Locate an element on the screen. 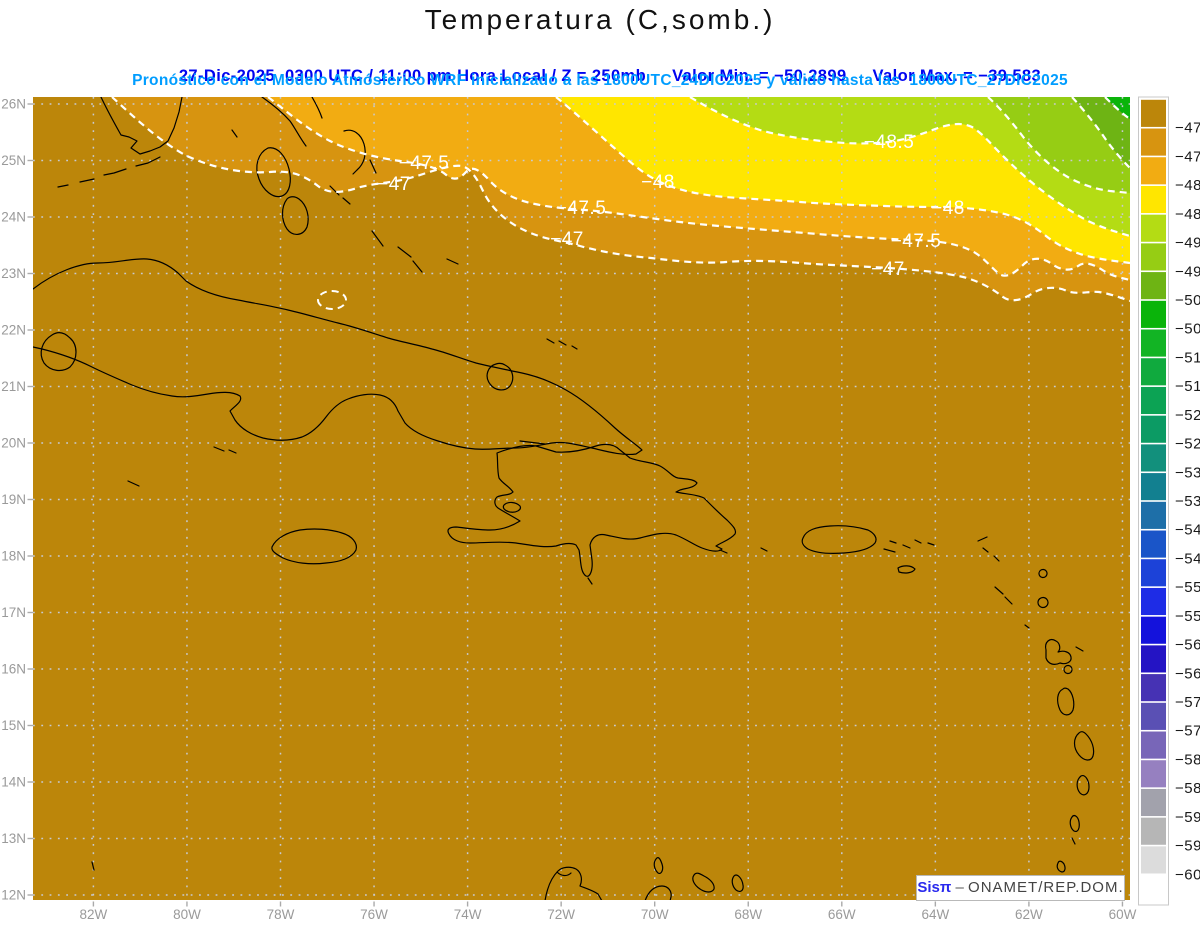  isotherm--48 is located at coordinates (842, 181).